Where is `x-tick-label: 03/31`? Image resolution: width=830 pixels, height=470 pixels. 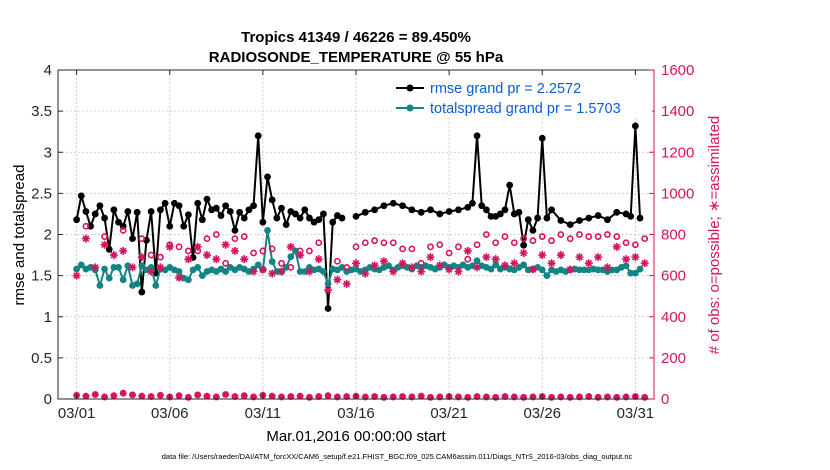 x-tick-label: 03/31 is located at coordinates (636, 413).